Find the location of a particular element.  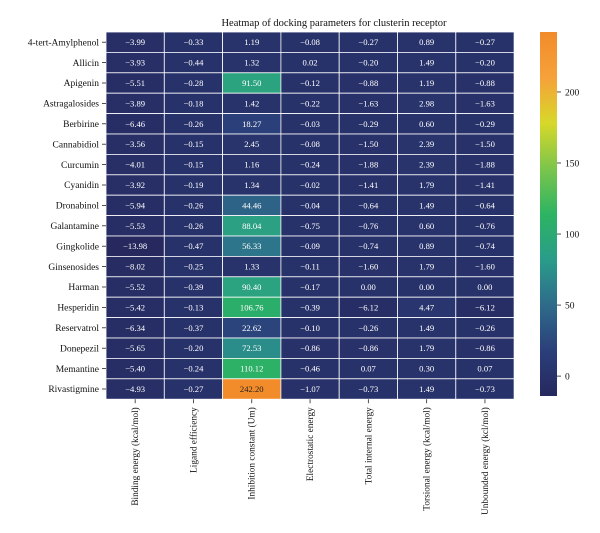

cell-value-label: −0.04 is located at coordinates (310, 205).